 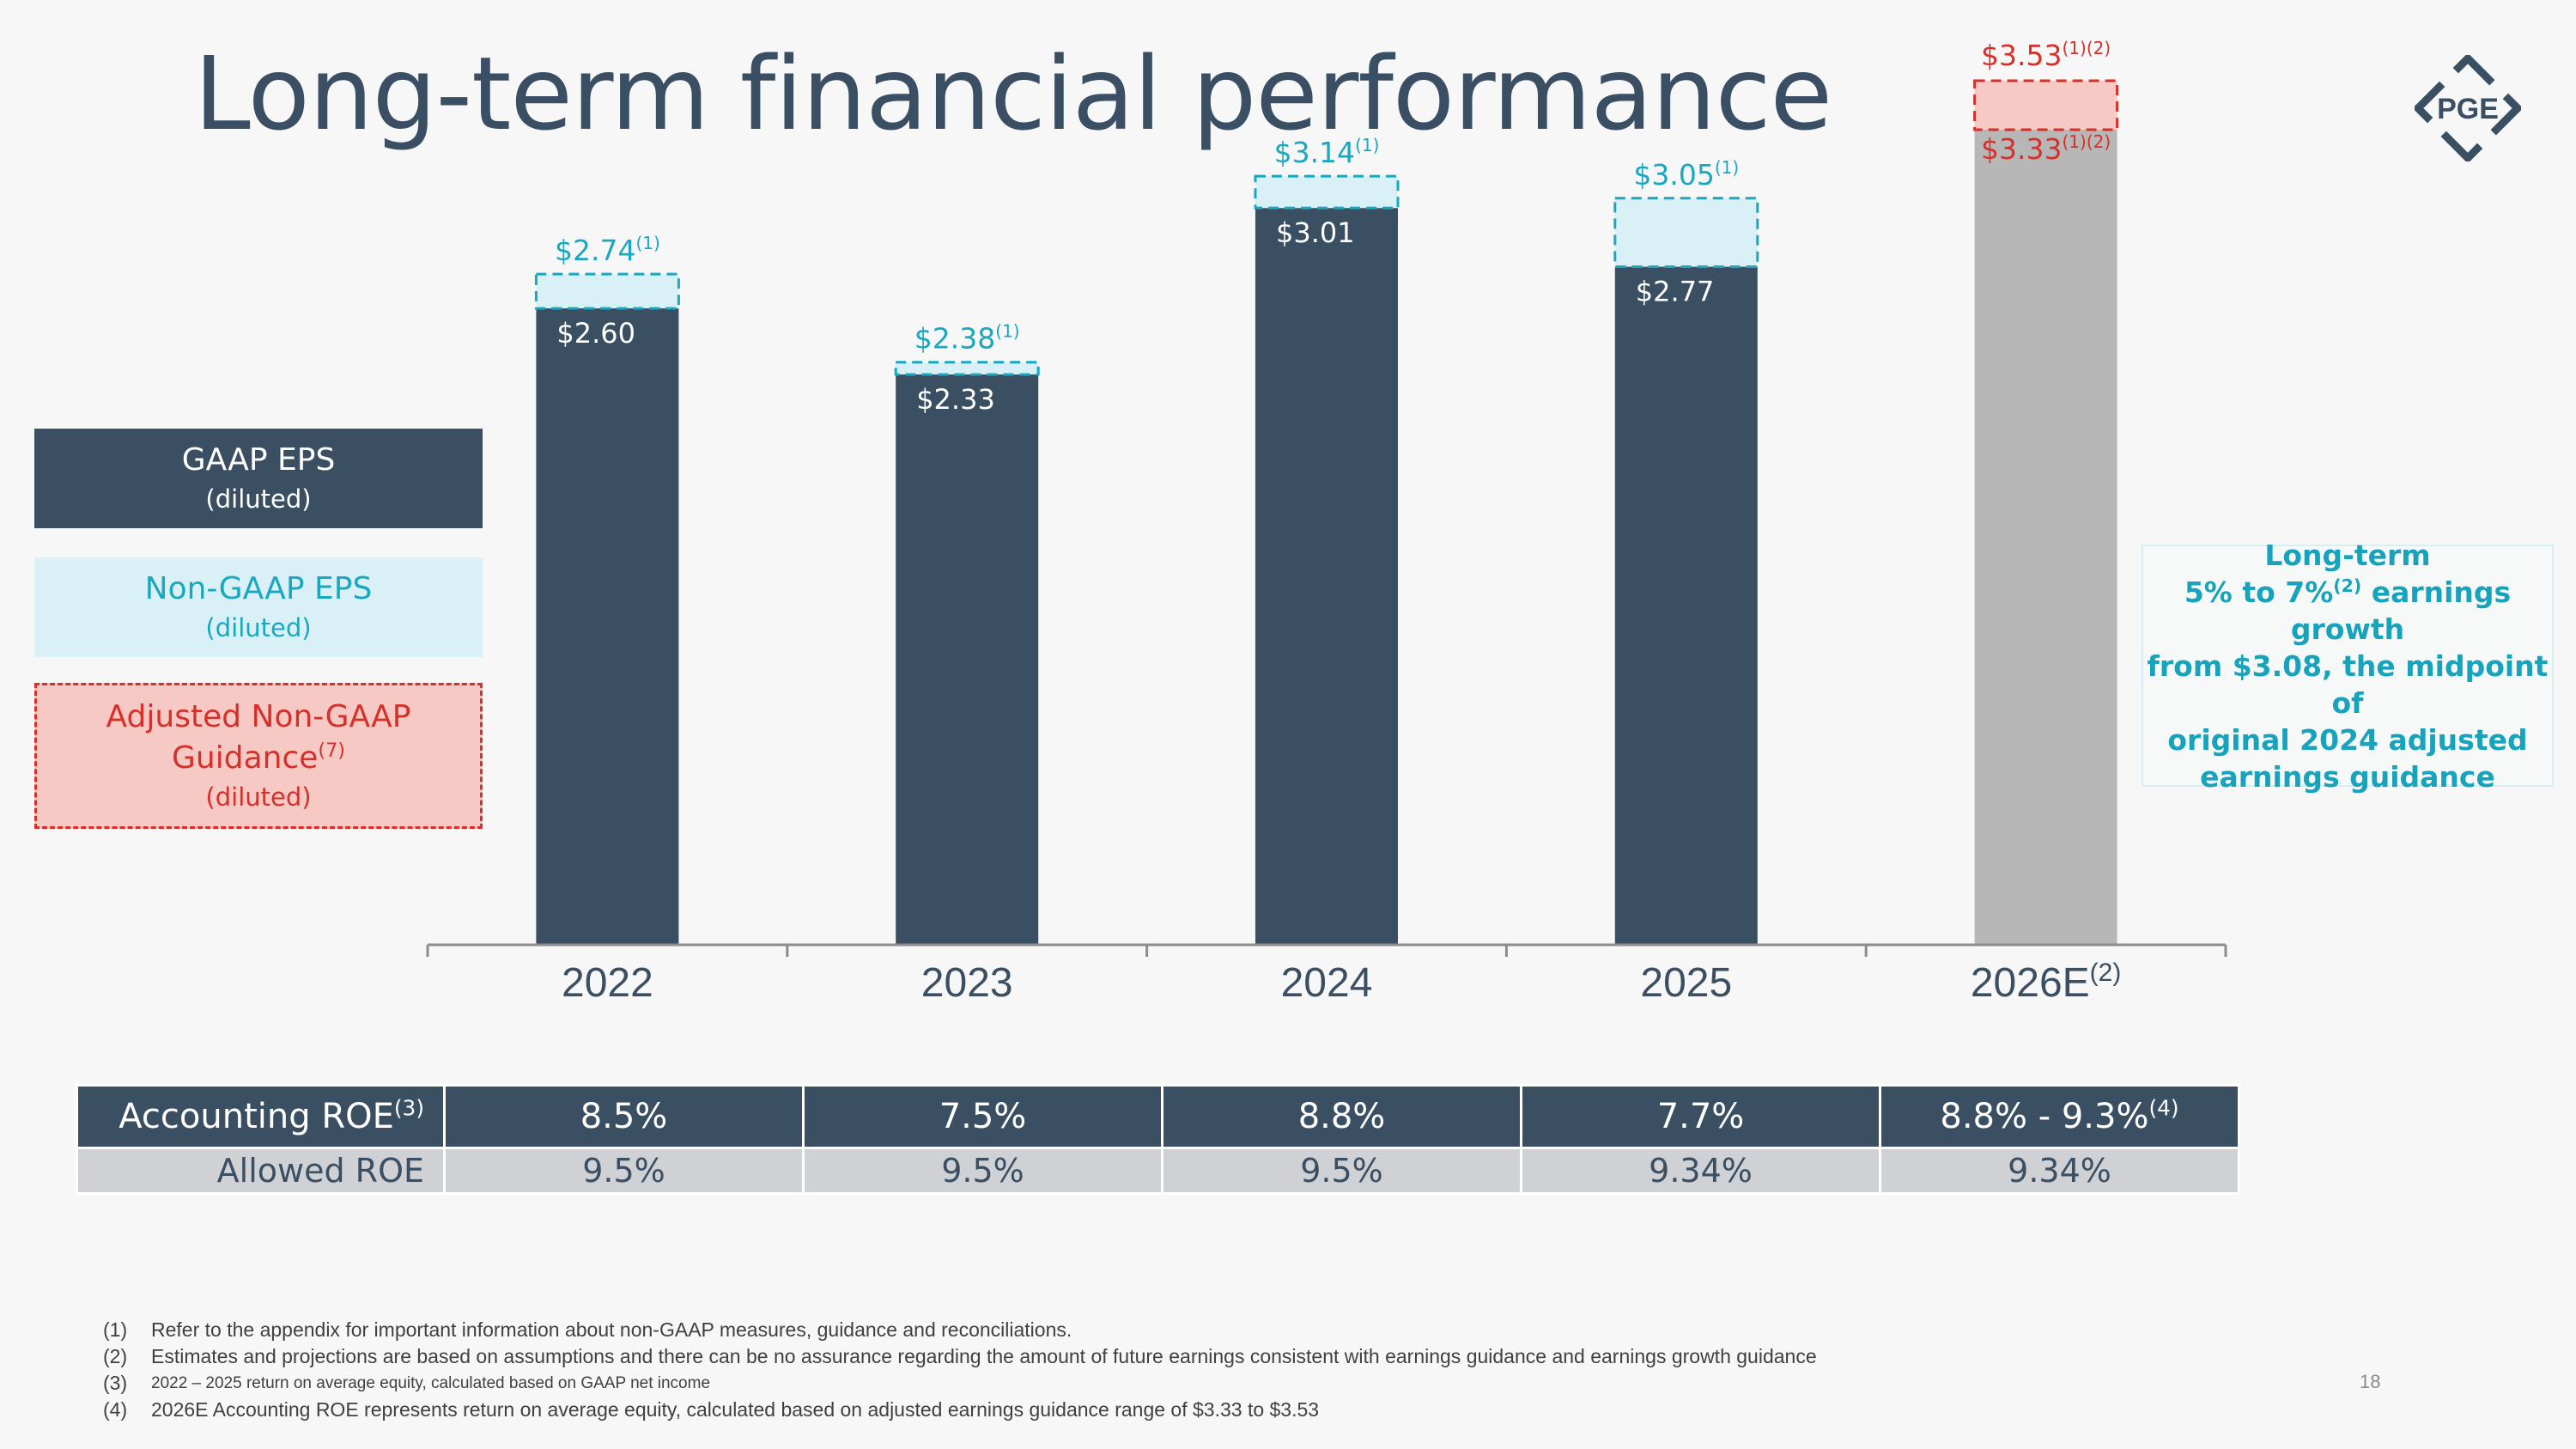 I want to click on table-cell-value: 8.8% - 9.3%, so click(x=2045, y=1116).